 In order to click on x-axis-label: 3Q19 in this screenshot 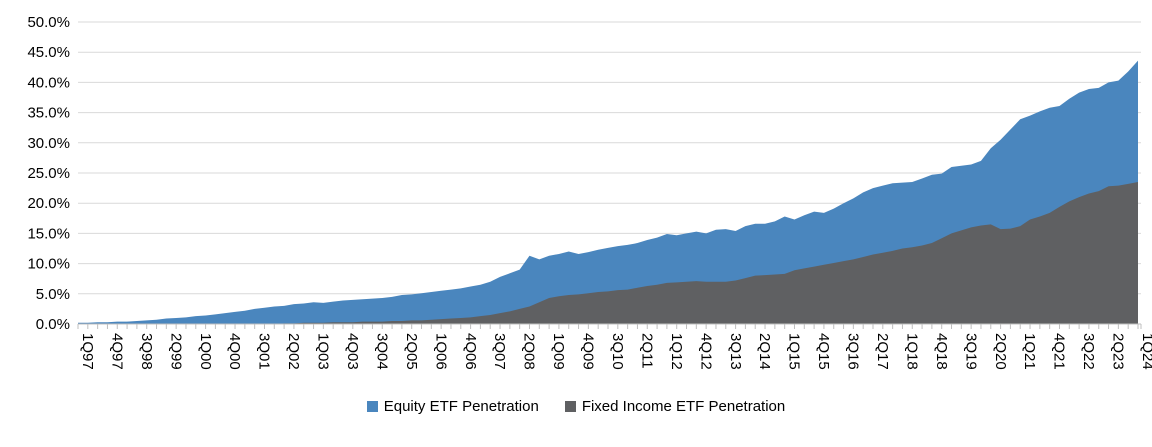, I will do `click(970, 351)`.